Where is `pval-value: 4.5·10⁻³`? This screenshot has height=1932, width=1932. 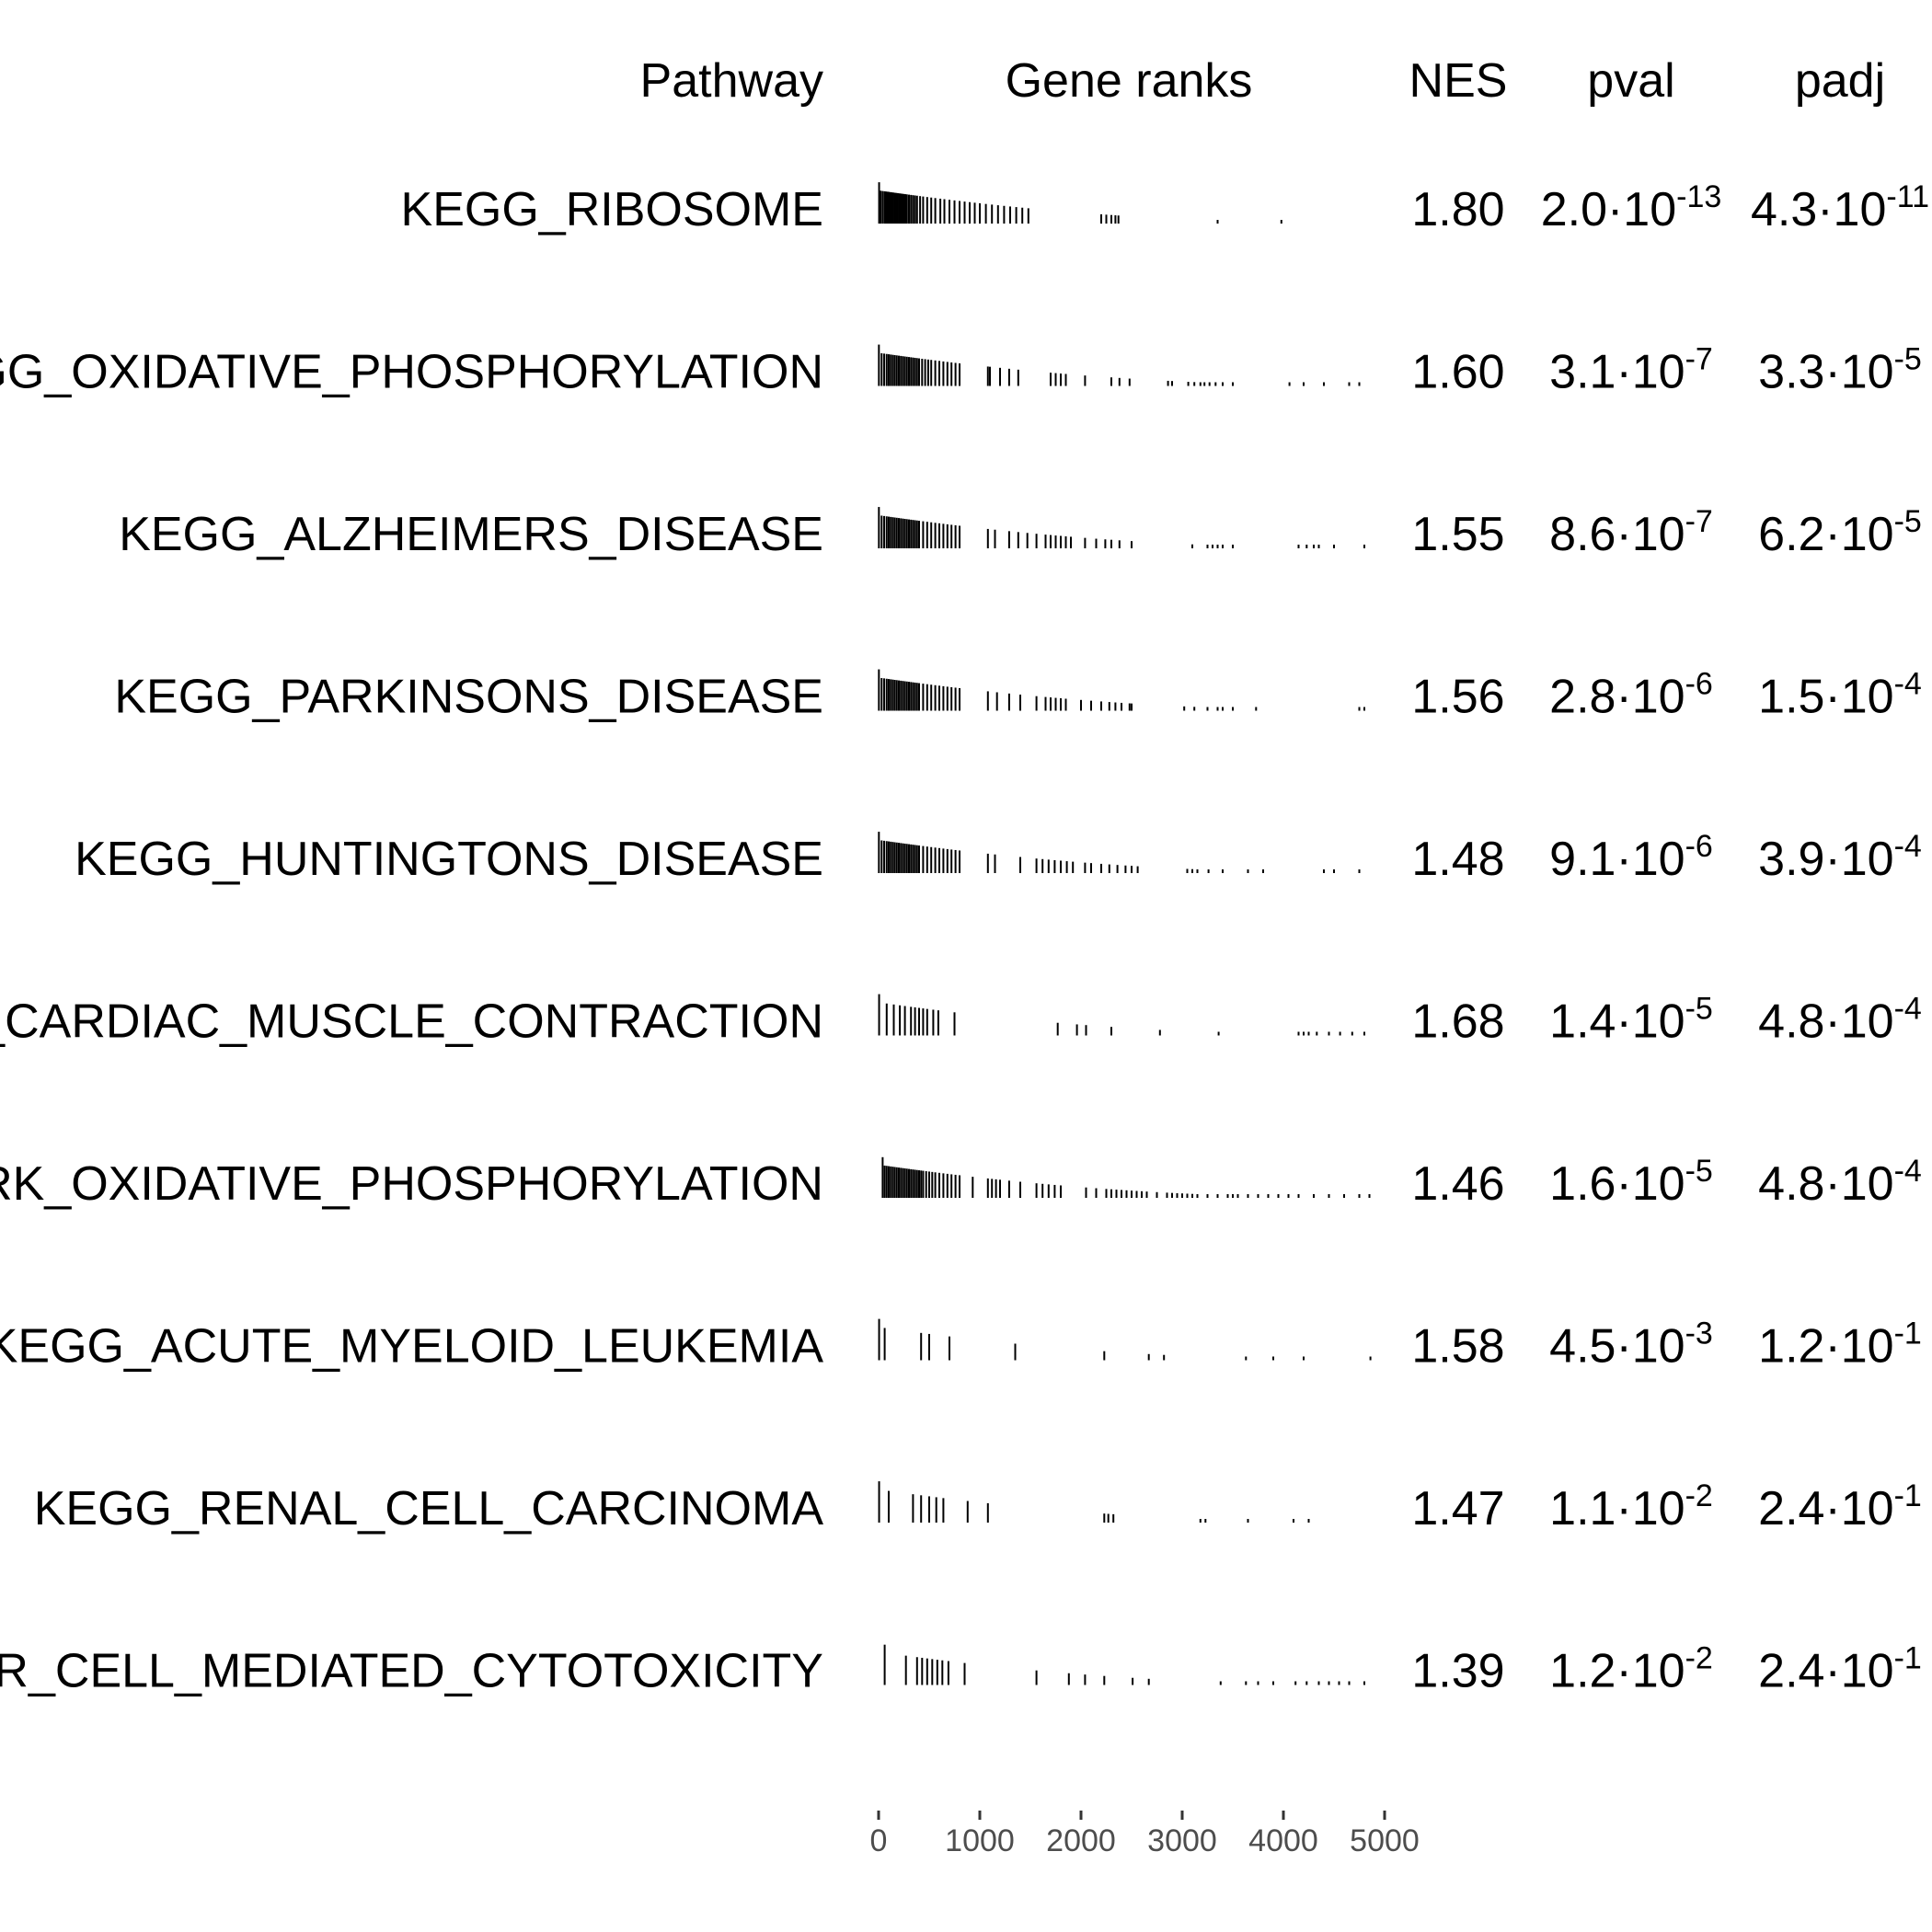 pval-value: 4.5·10⁻³ is located at coordinates (1631, 1345).